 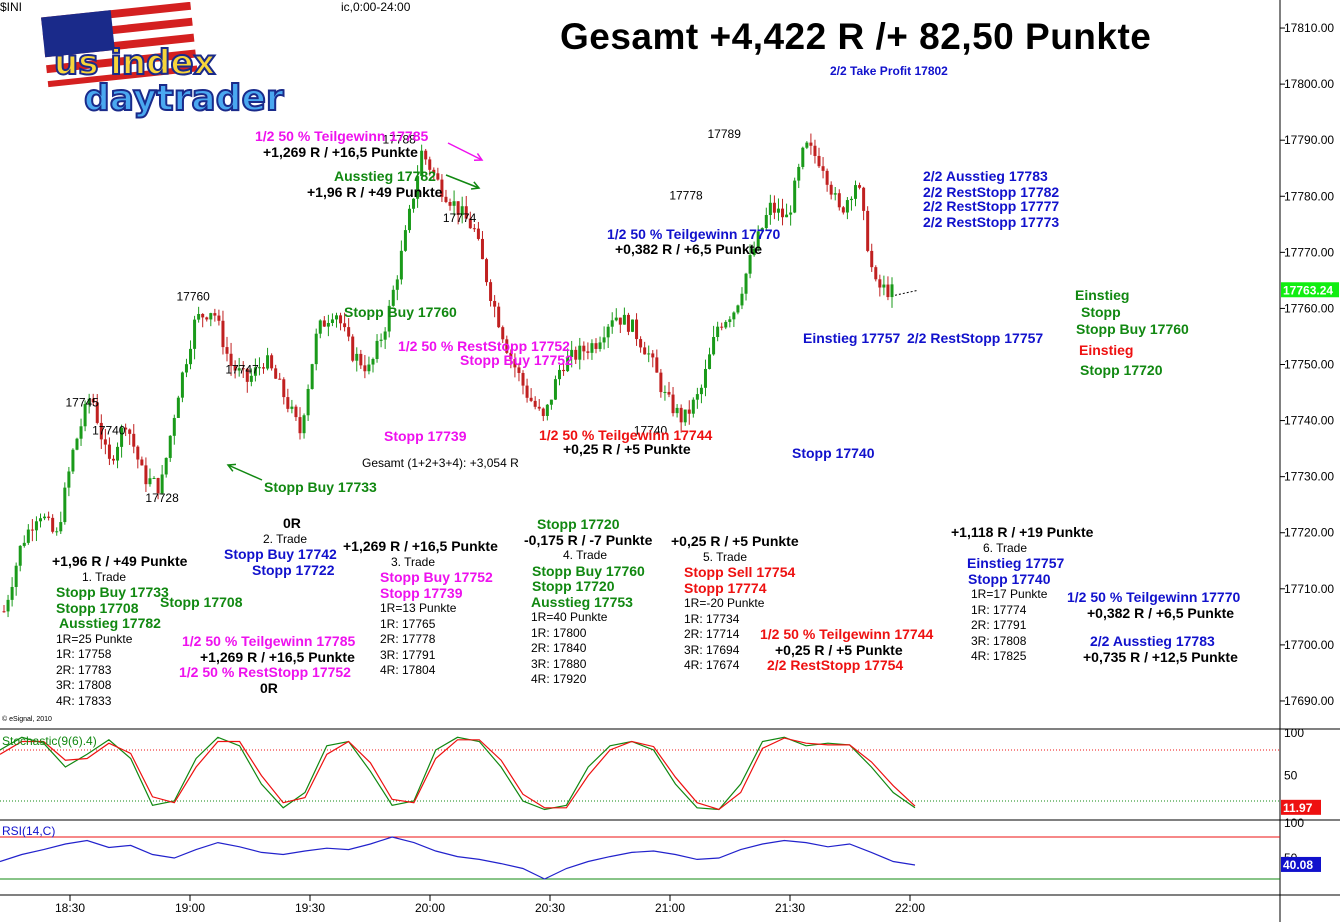 I want to click on time-tick-label: 19:00, so click(x=190, y=908).